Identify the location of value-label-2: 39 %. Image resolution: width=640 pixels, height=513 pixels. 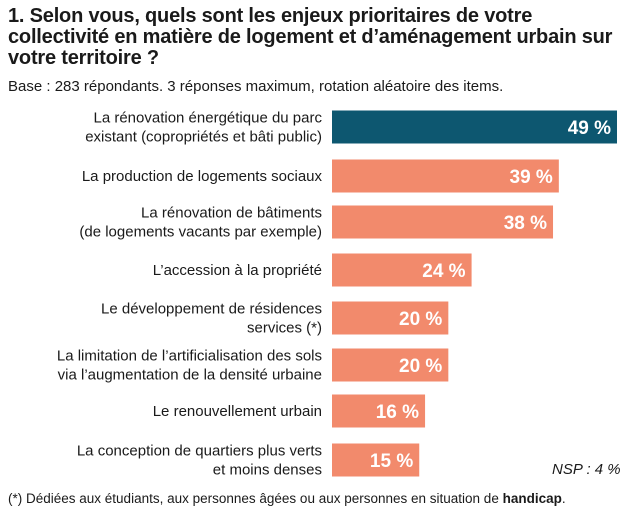
(531, 177).